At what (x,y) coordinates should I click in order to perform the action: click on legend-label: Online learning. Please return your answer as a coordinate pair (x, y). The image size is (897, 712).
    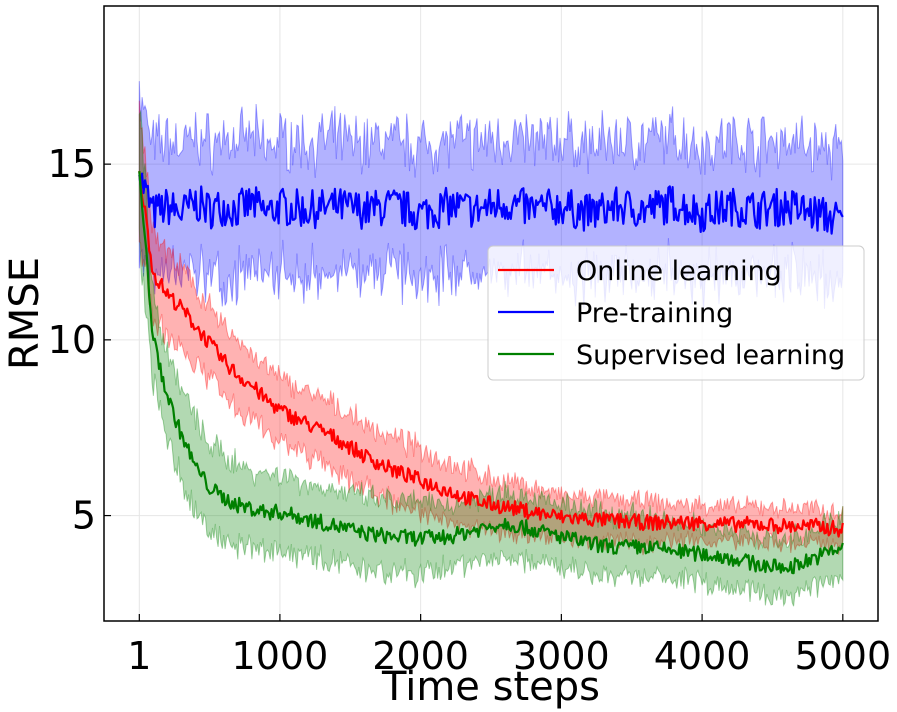
    Looking at the image, I should click on (679, 271).